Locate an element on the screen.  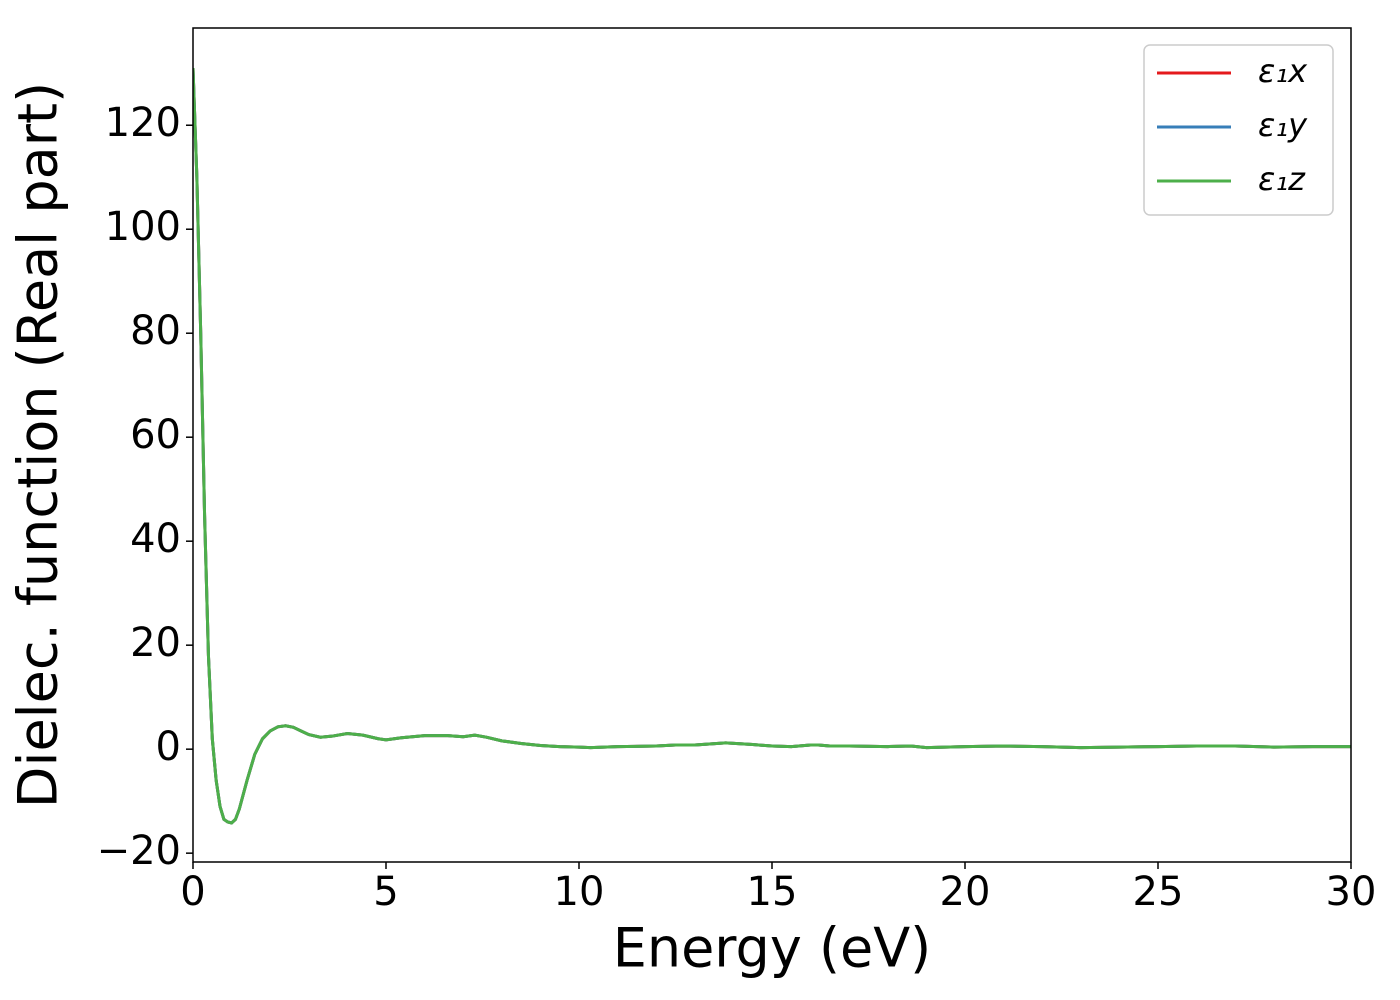
x-tick-label: 20 is located at coordinates (965, 892).